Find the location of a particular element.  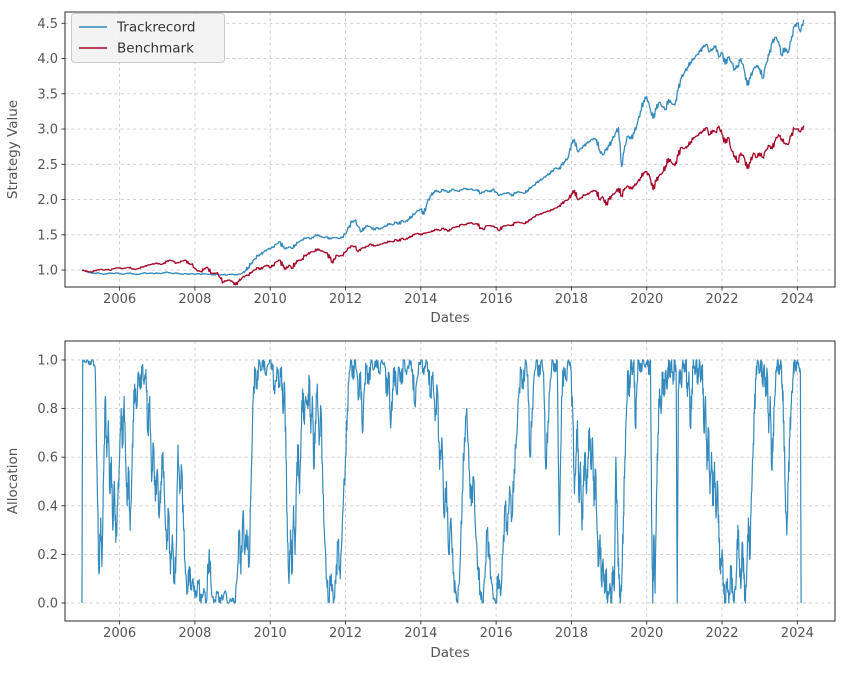

allocation-y-tick-label: 0.6 is located at coordinates (47, 458).